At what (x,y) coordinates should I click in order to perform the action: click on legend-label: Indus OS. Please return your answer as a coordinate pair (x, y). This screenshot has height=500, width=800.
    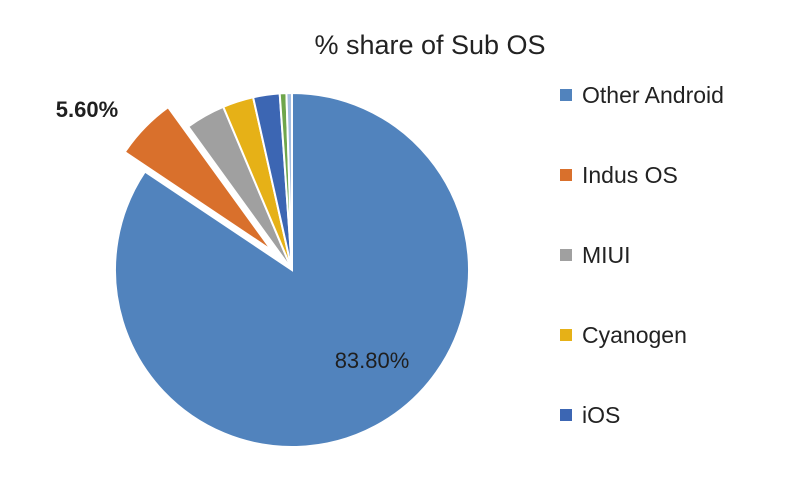
    Looking at the image, I should click on (630, 174).